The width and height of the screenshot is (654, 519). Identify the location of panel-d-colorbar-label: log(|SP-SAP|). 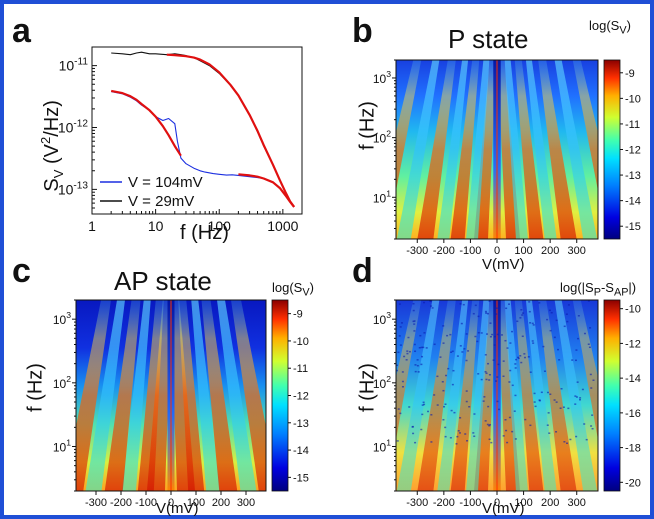
(598, 289).